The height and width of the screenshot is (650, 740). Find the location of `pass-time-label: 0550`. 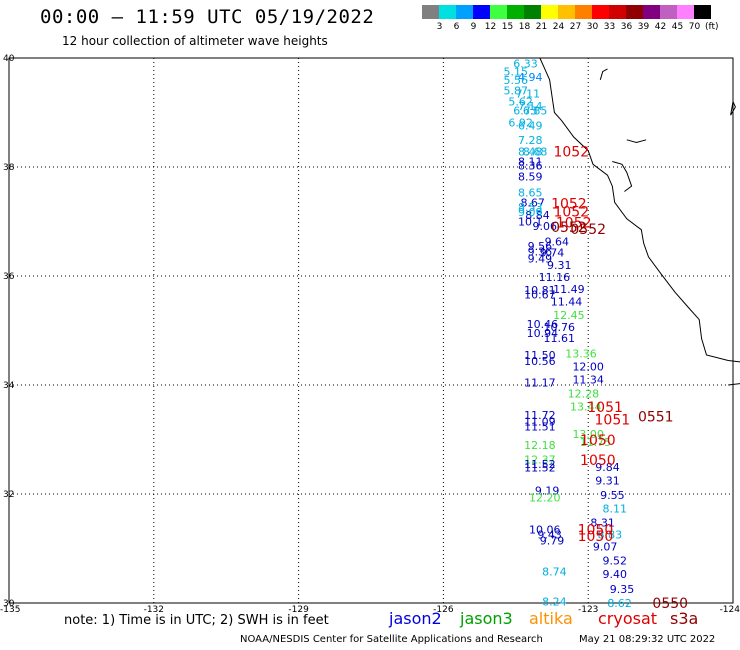

pass-time-label: 0550 is located at coordinates (670, 604).